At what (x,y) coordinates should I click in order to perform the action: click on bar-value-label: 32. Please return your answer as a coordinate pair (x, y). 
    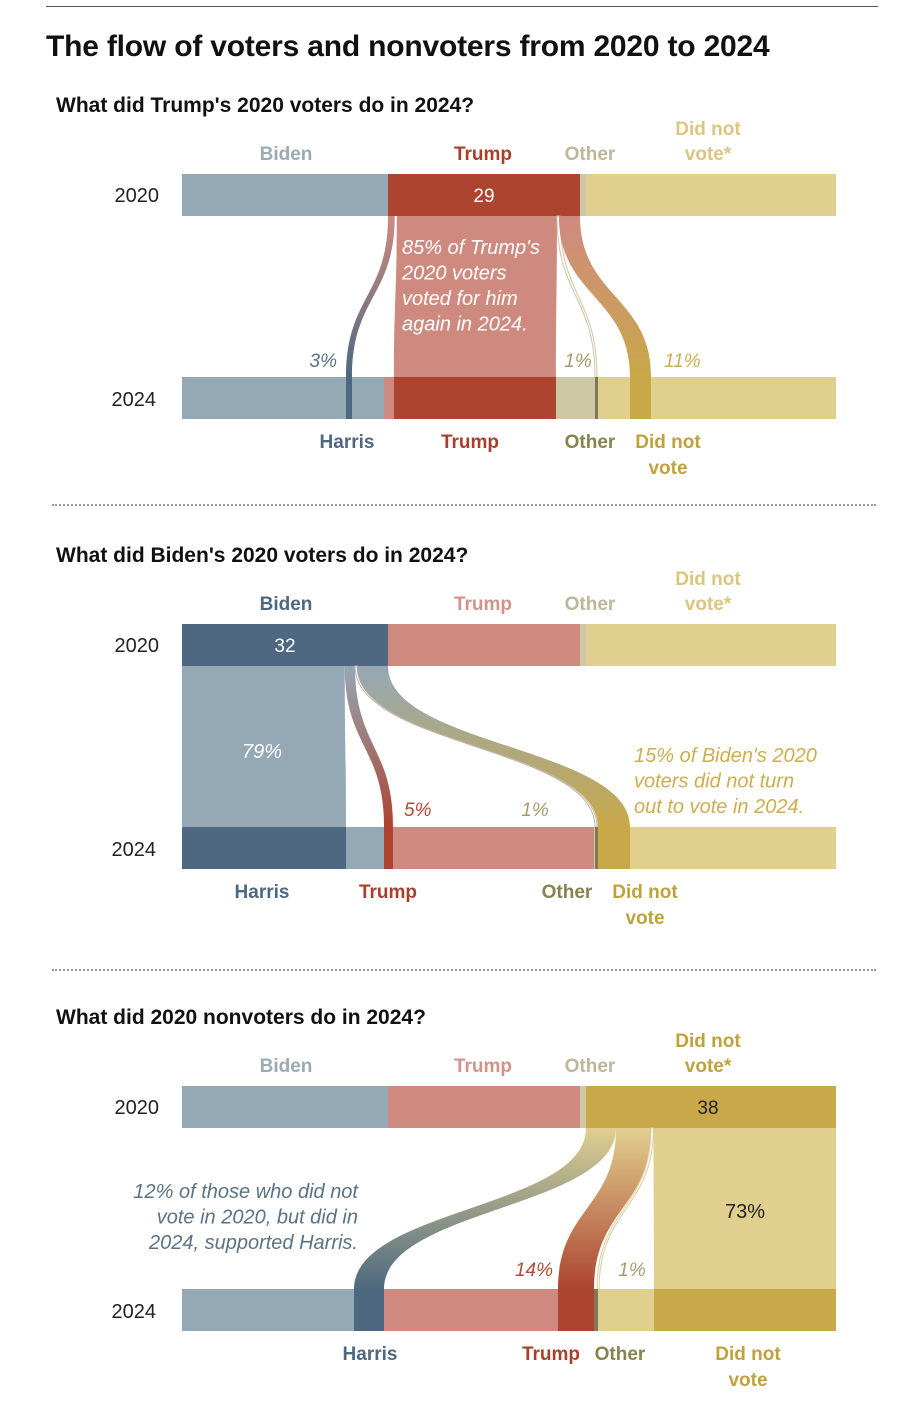
    Looking at the image, I should click on (284, 646).